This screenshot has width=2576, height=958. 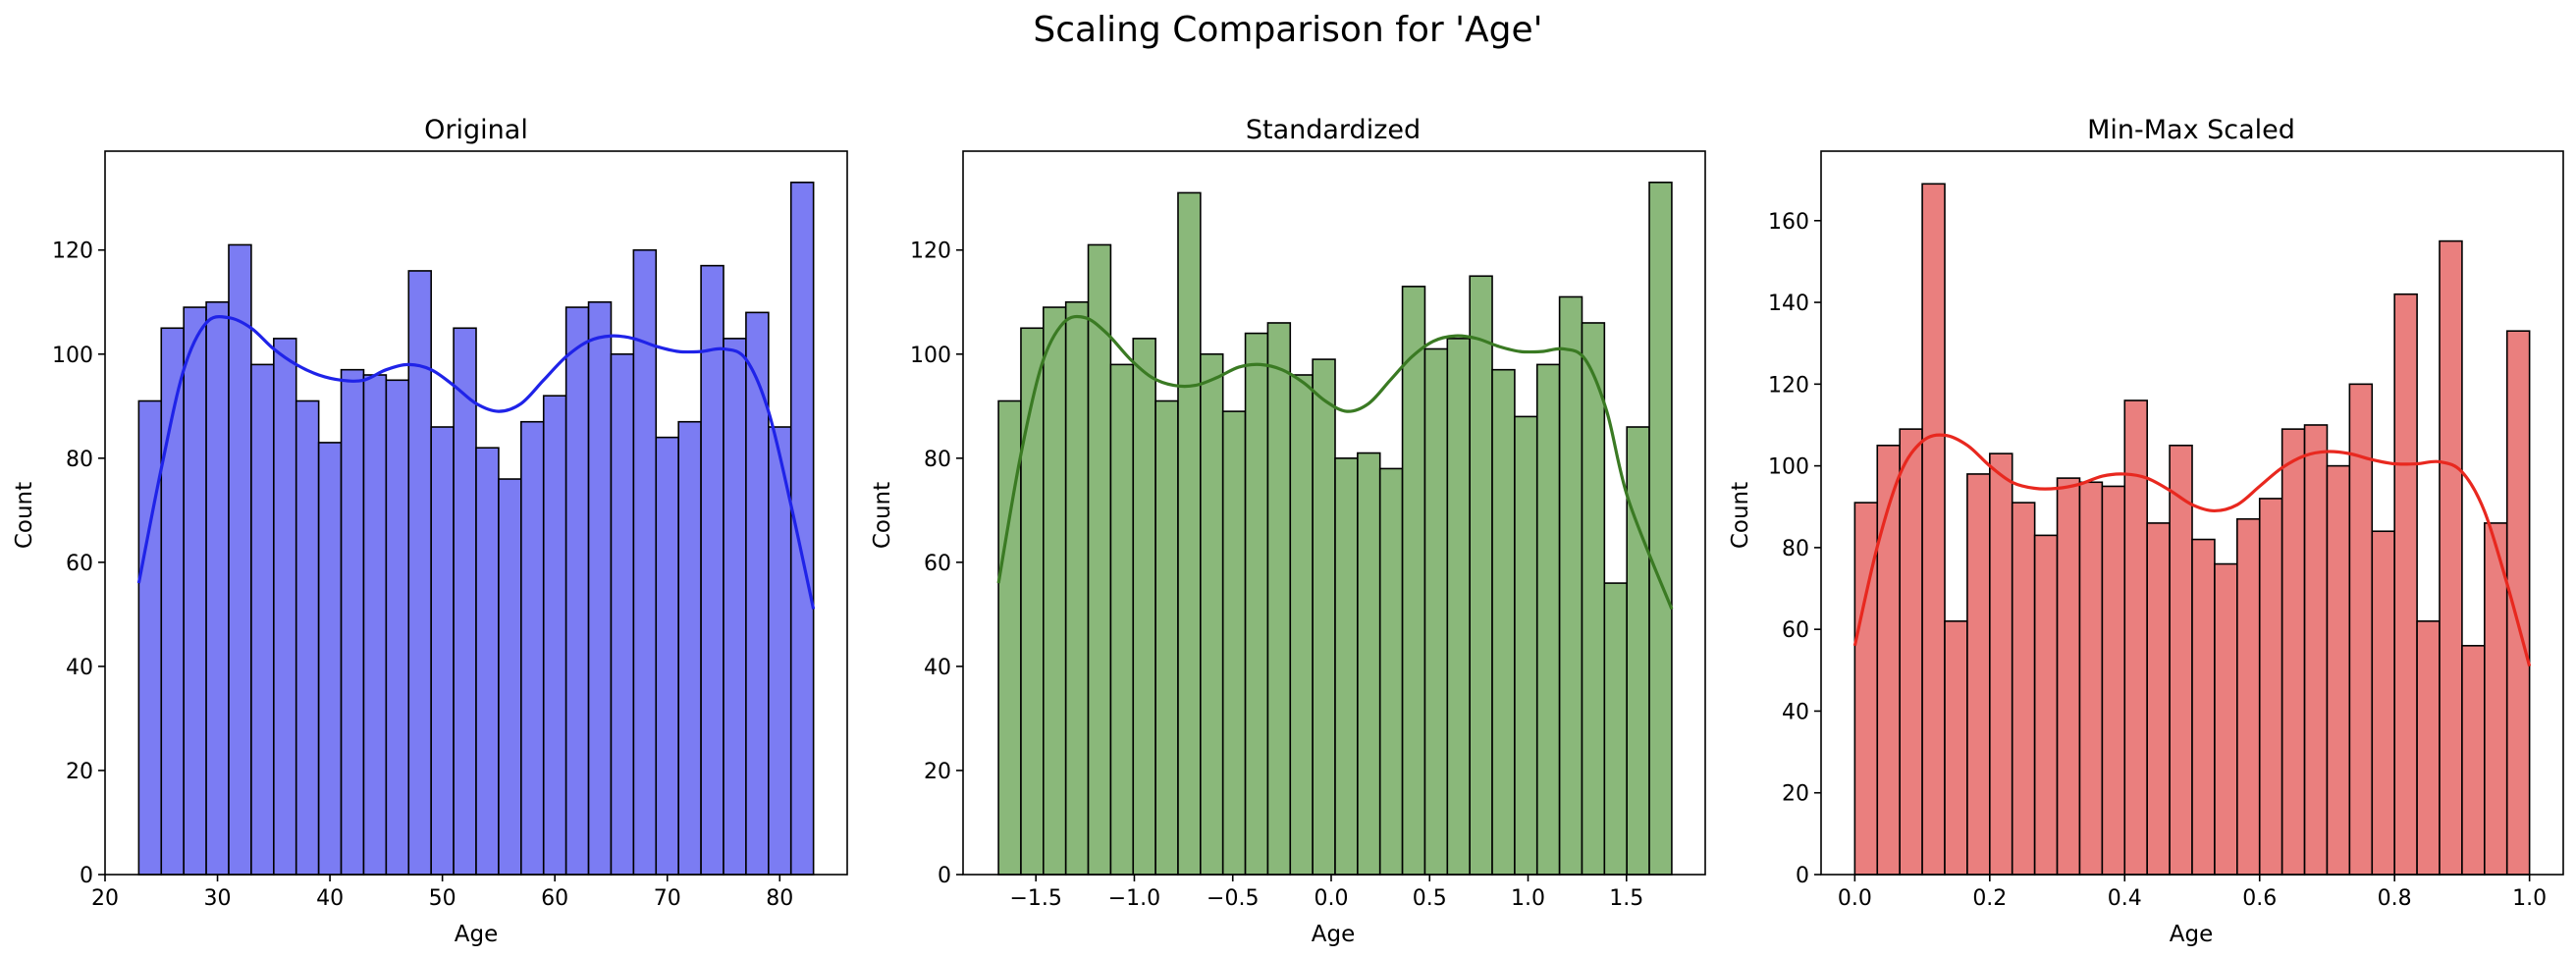 What do you see at coordinates (105, 899) in the screenshot?
I see `x-tick-label: 20` at bounding box center [105, 899].